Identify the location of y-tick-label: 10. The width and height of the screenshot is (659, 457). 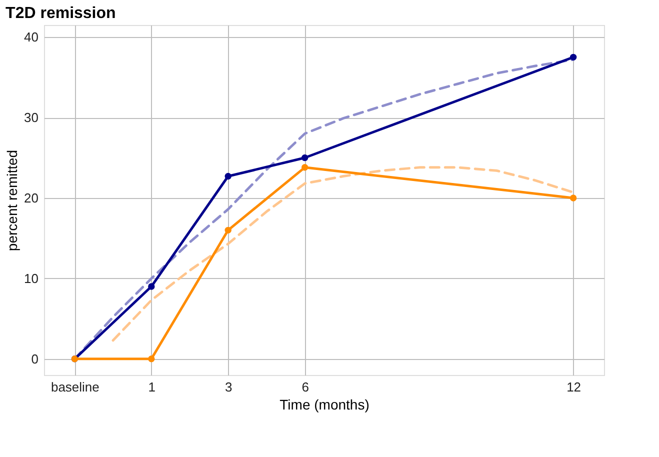
(31, 278).